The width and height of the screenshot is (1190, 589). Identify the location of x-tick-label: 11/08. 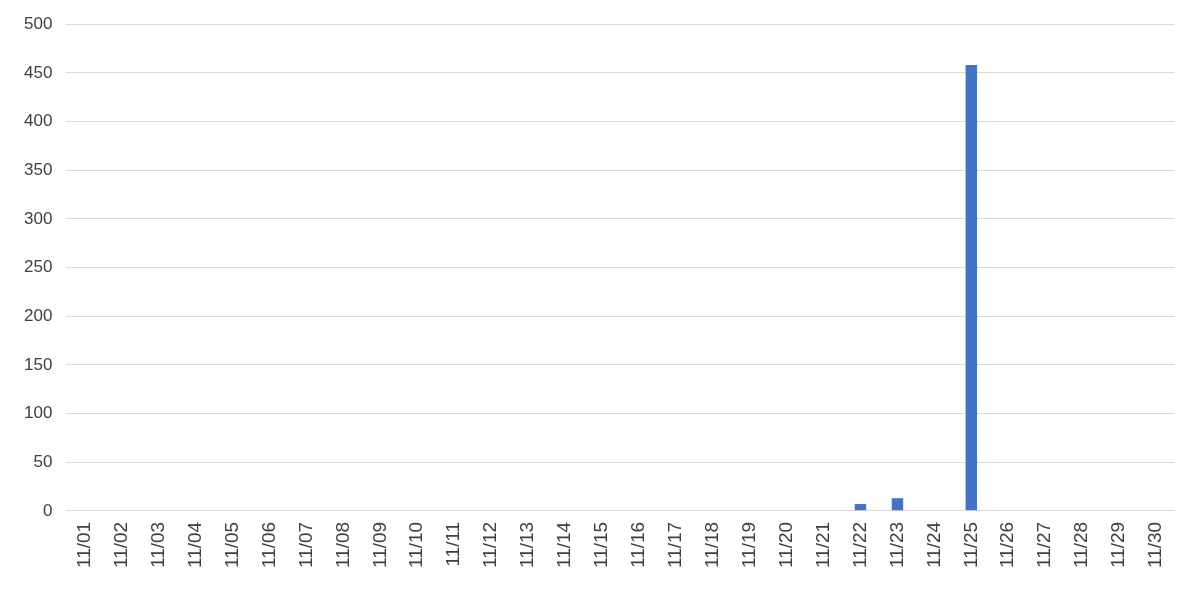
(342, 544).